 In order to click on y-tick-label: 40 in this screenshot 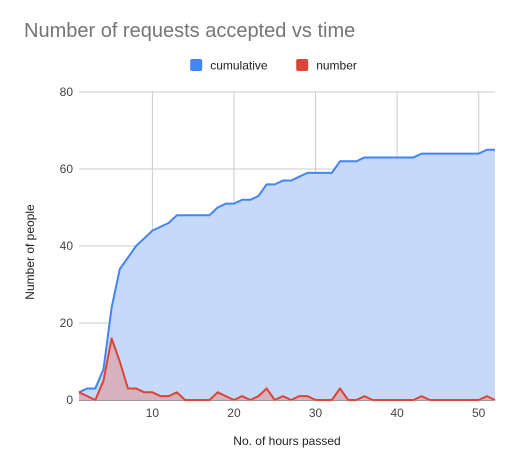, I will do `click(67, 246)`.